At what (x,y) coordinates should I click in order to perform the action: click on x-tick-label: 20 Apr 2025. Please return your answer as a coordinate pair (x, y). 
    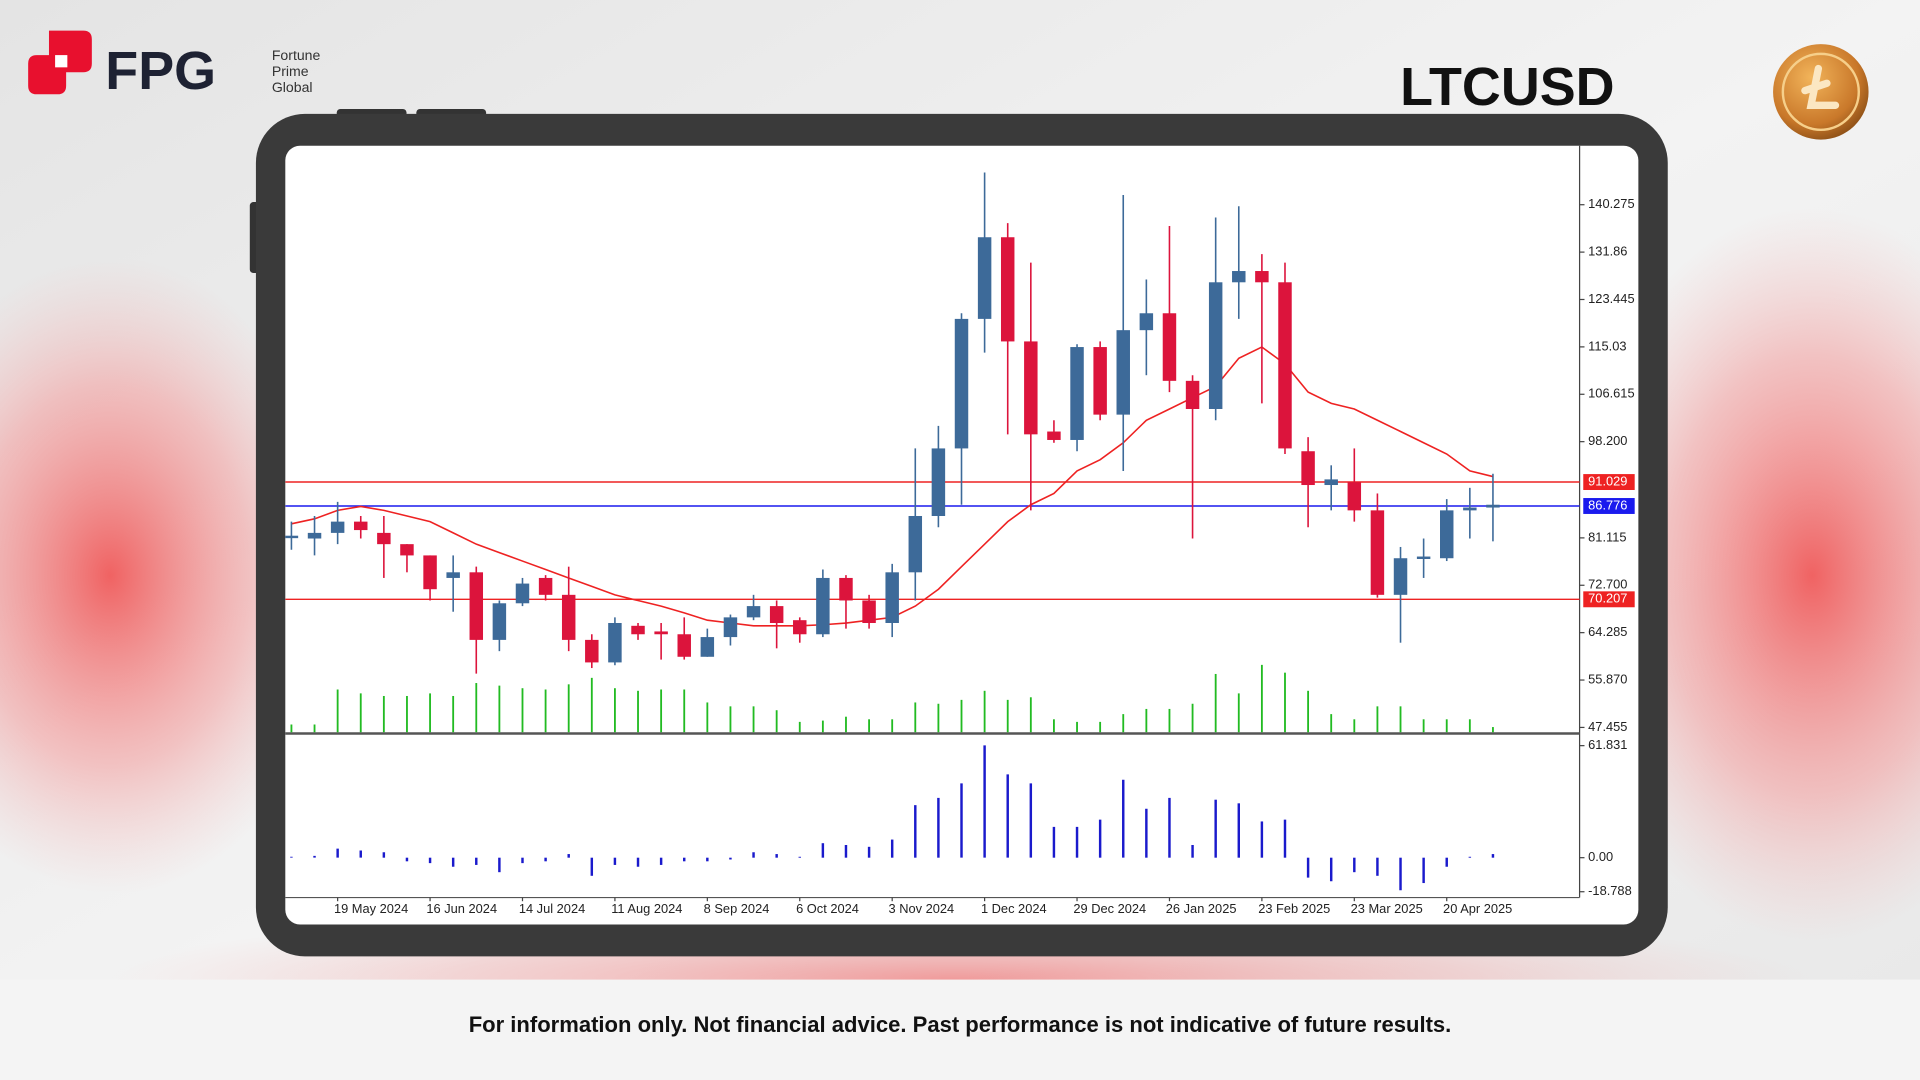
    Looking at the image, I should click on (1477, 908).